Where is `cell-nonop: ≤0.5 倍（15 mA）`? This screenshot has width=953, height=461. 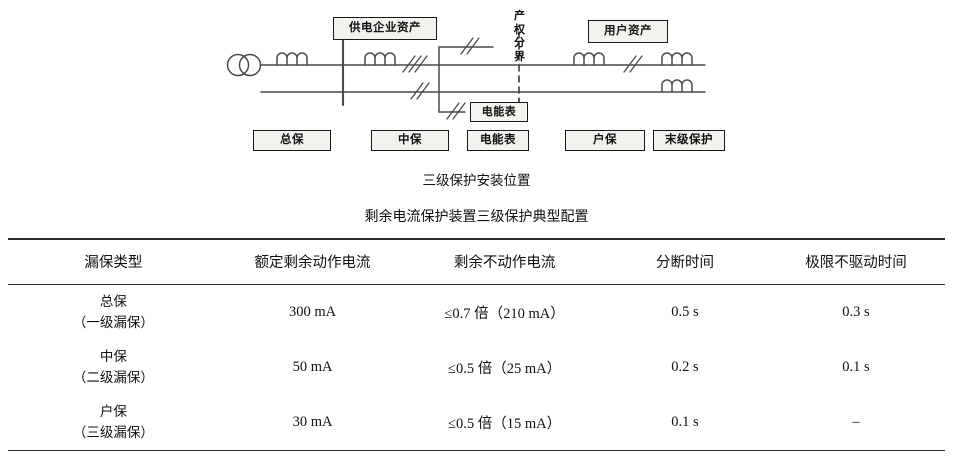 cell-nonop: ≤0.5 倍（15 mA） is located at coordinates (504, 423).